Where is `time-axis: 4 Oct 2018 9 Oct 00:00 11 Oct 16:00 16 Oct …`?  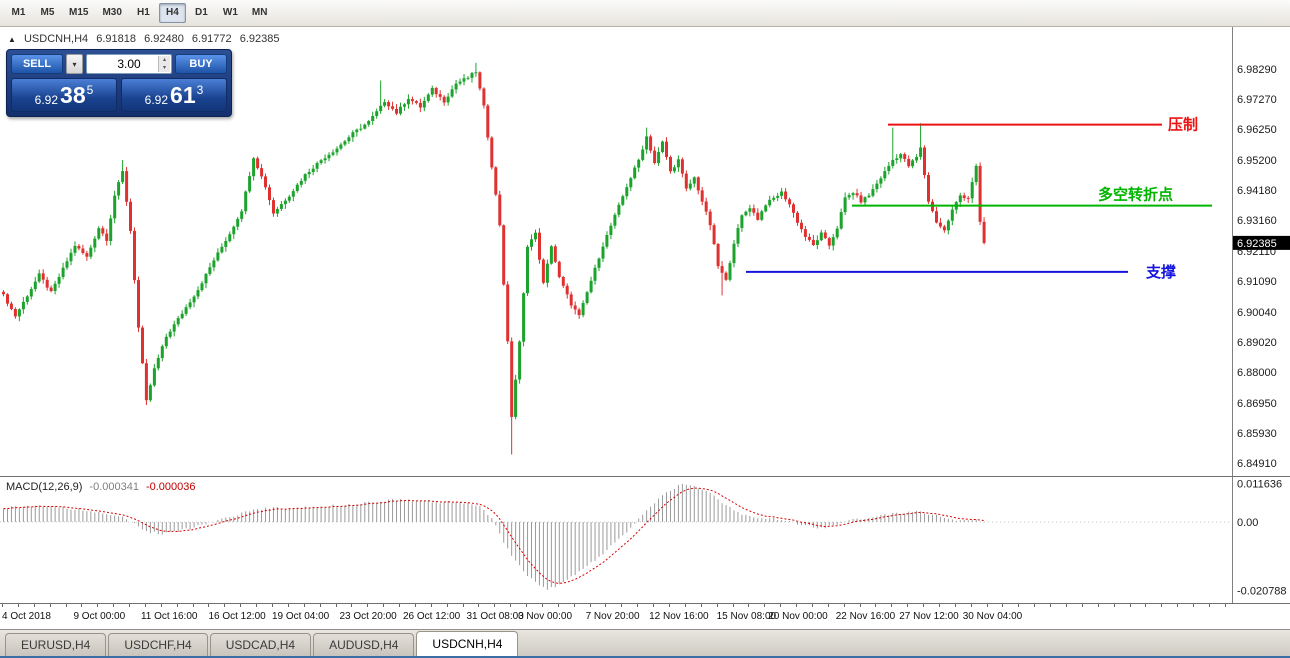
time-axis: 4 Oct 2018 9 Oct 00:00 11 Oct 16:00 16 Oct … is located at coordinates (645, 616).